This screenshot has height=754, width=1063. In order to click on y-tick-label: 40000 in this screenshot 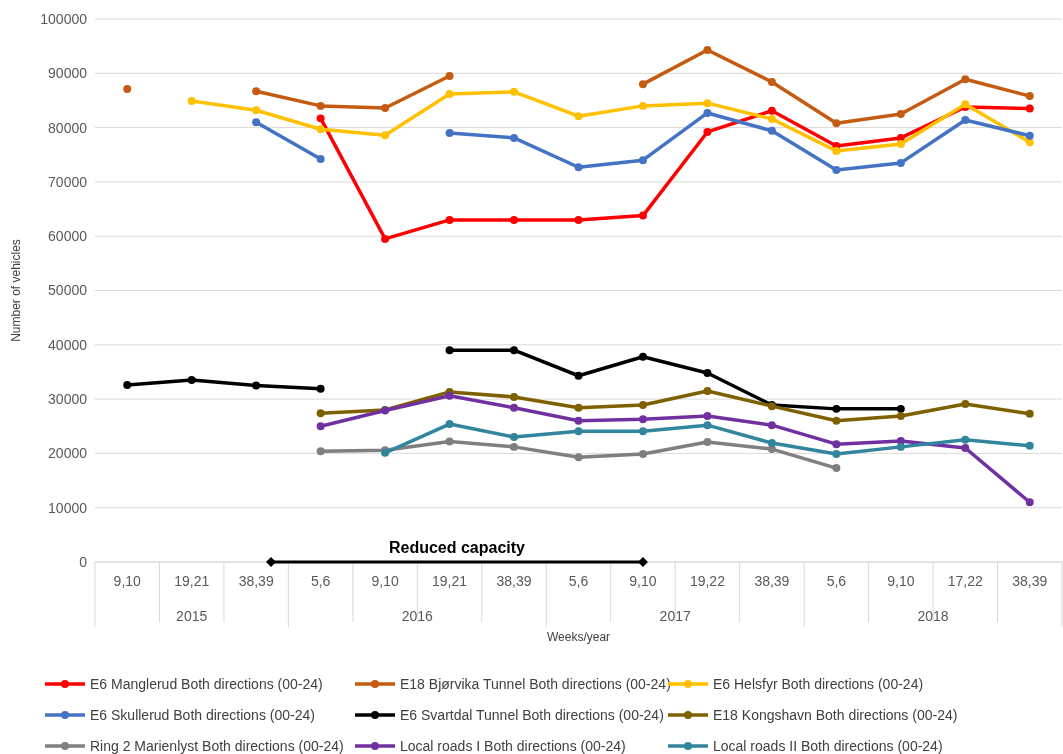, I will do `click(68, 344)`.